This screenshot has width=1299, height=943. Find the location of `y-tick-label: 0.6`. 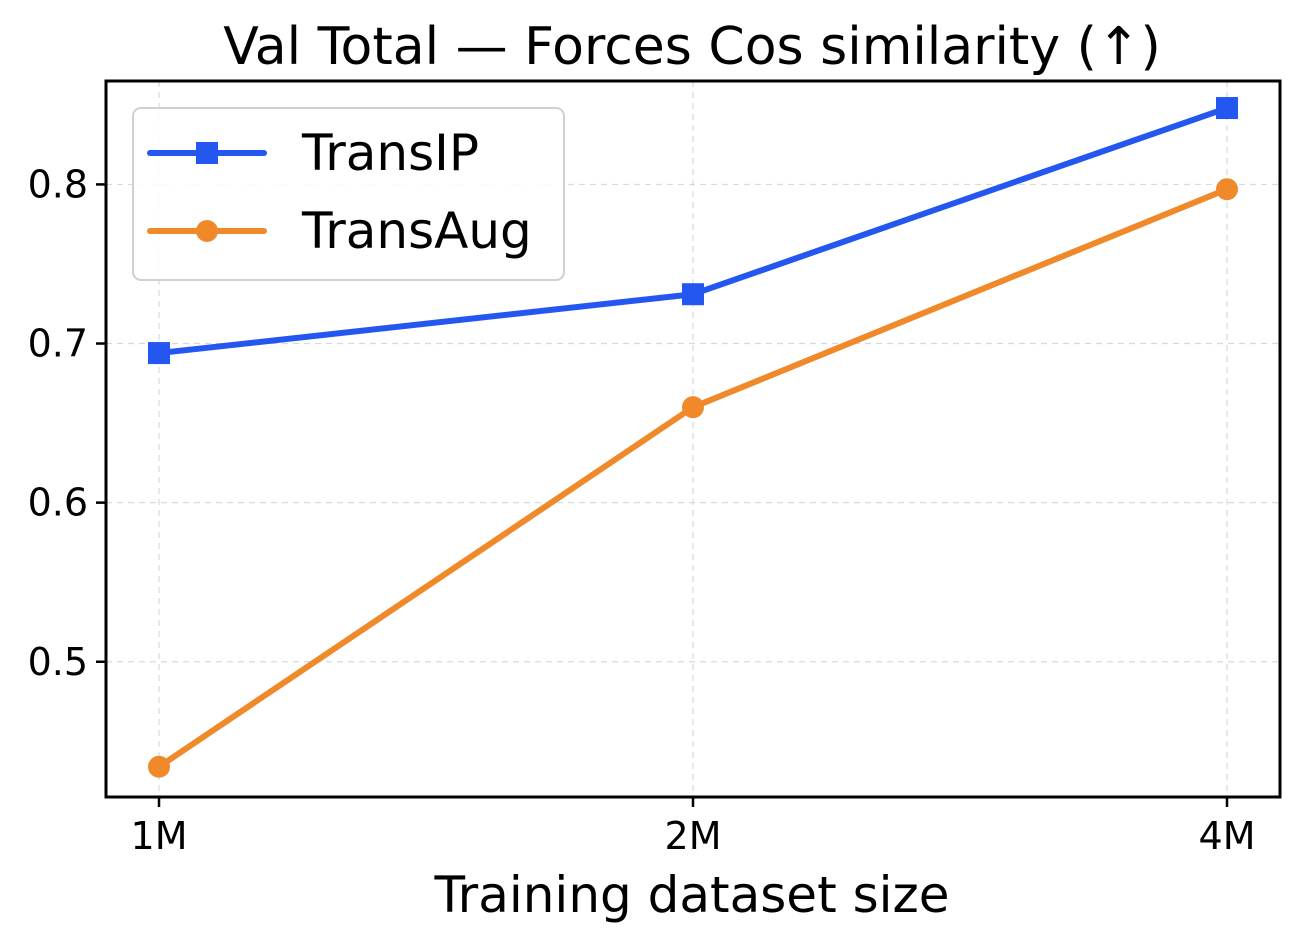

y-tick-label: 0.6 is located at coordinates (58, 503).